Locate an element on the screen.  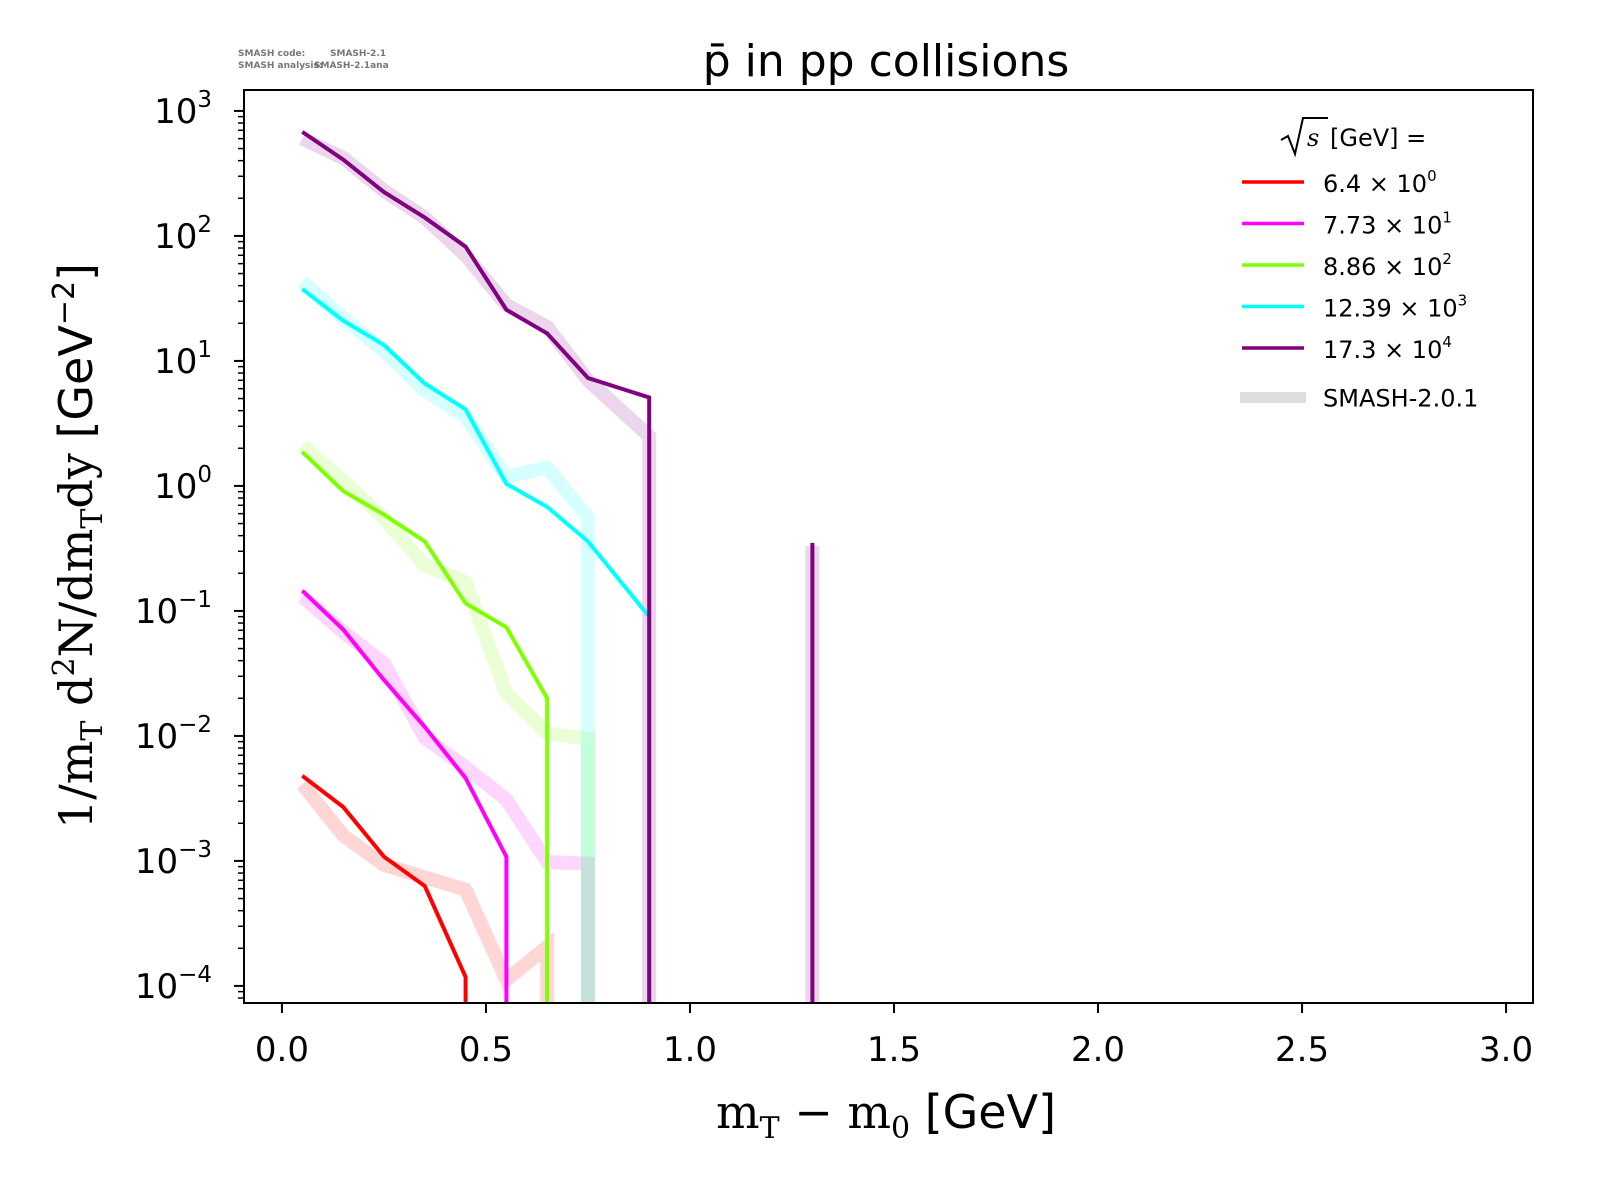
x-tick-label: 0.0 is located at coordinates (282, 1050).